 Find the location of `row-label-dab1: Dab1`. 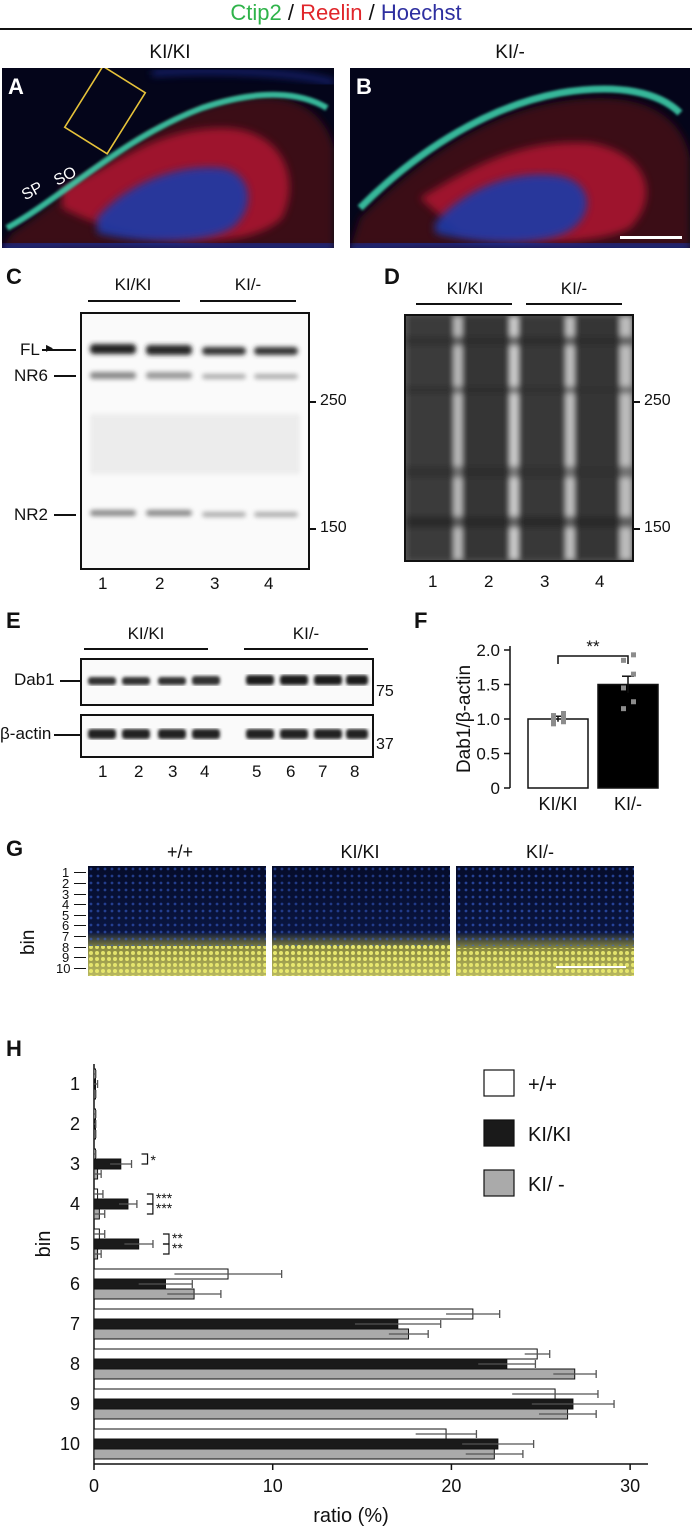

row-label-dab1: Dab1 is located at coordinates (34, 679).